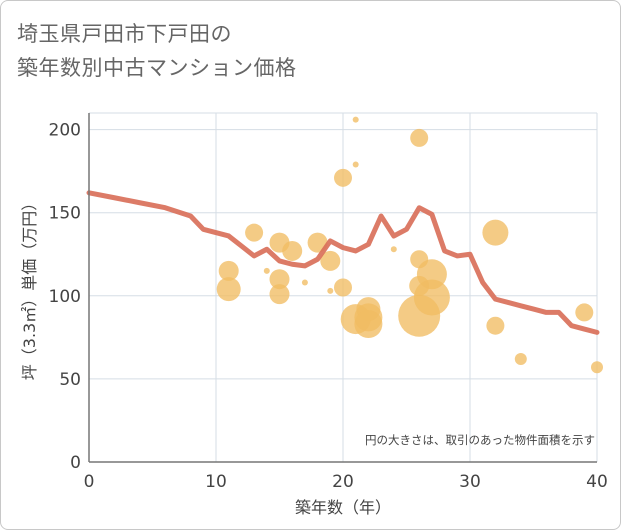  Describe the element at coordinates (65, 214) in the screenshot. I see `y-tick-label: 150` at that location.